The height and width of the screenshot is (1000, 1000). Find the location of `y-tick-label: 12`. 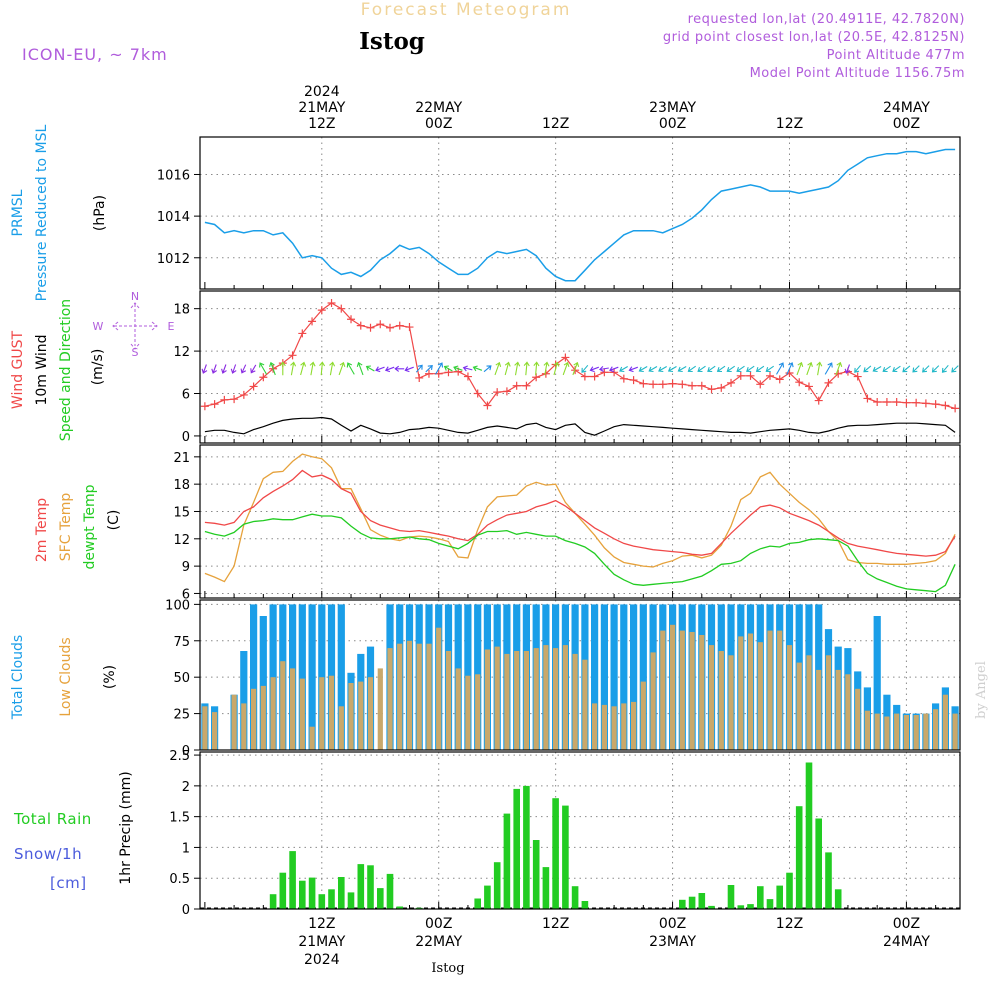

y-tick-label: 12 is located at coordinates (181, 352).